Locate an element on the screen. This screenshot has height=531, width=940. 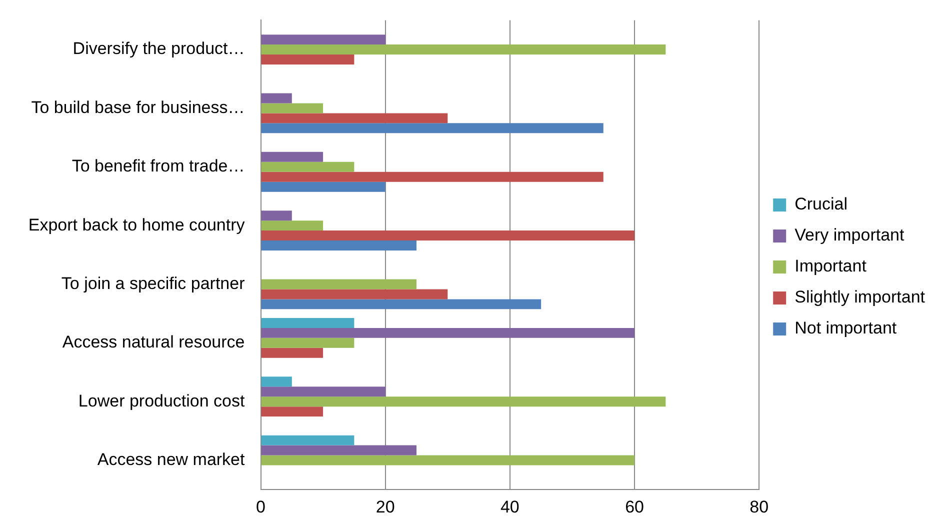
y-tick-label: Lower production cost is located at coordinates (162, 400).